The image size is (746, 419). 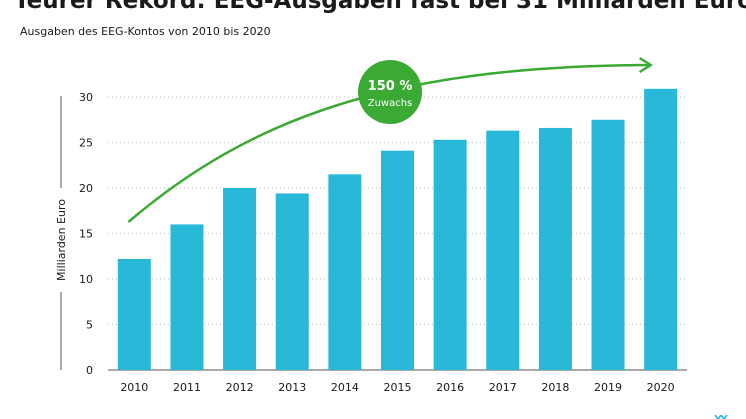 I want to click on growth-badge: 150 % Zuwachs, so click(x=390, y=92).